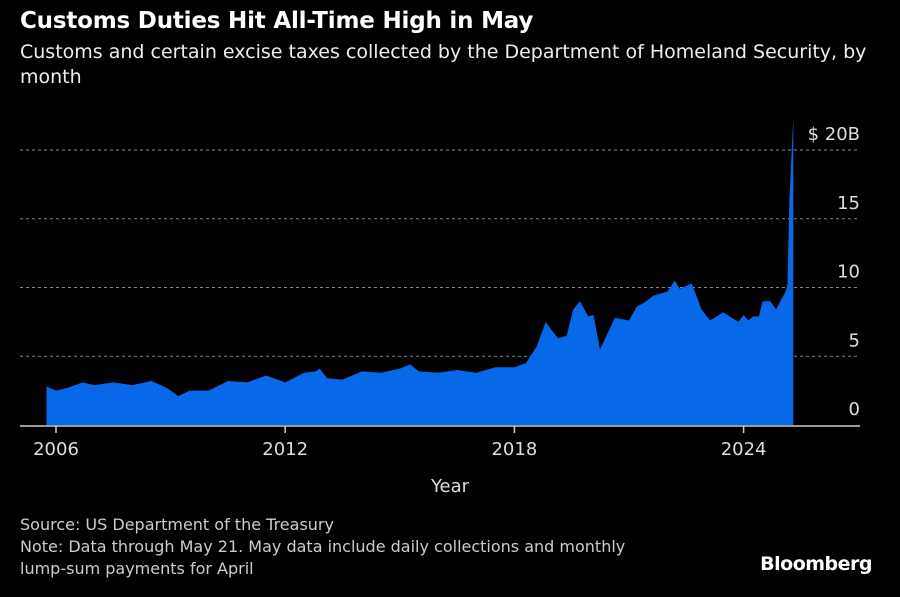  I want to click on source-note: Source: US Department of the Treasury, so click(177, 524).